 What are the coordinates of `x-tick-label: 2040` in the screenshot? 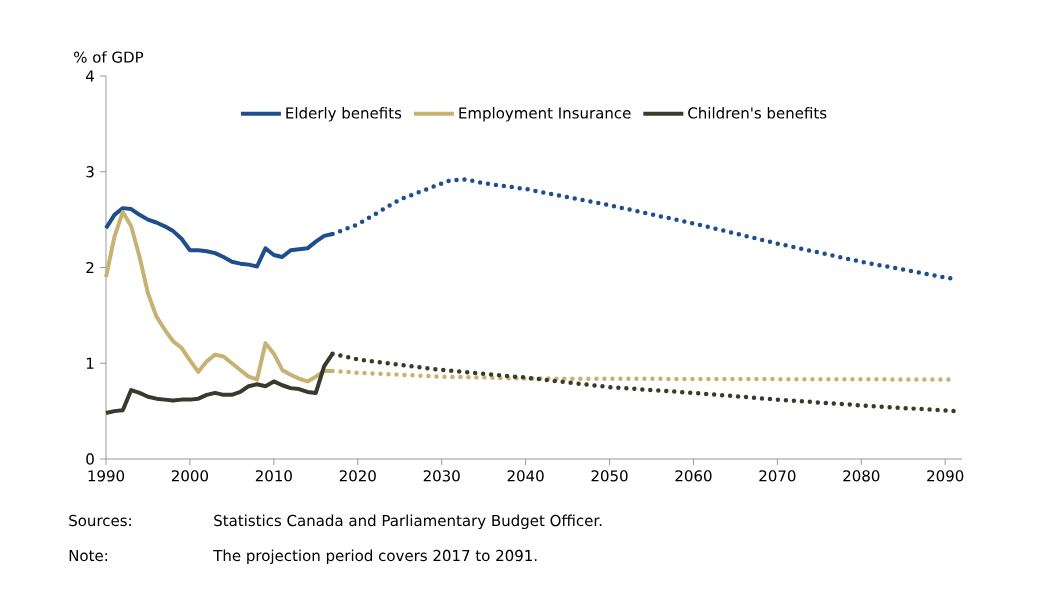 It's located at (525, 476).